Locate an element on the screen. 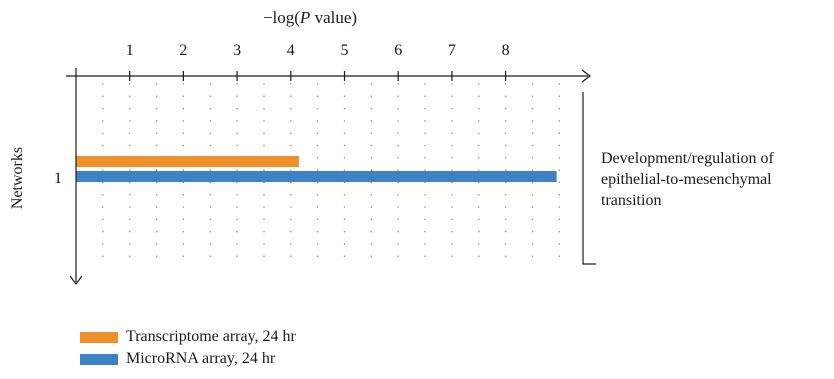  category-annotation-line: transition is located at coordinates (631, 200).